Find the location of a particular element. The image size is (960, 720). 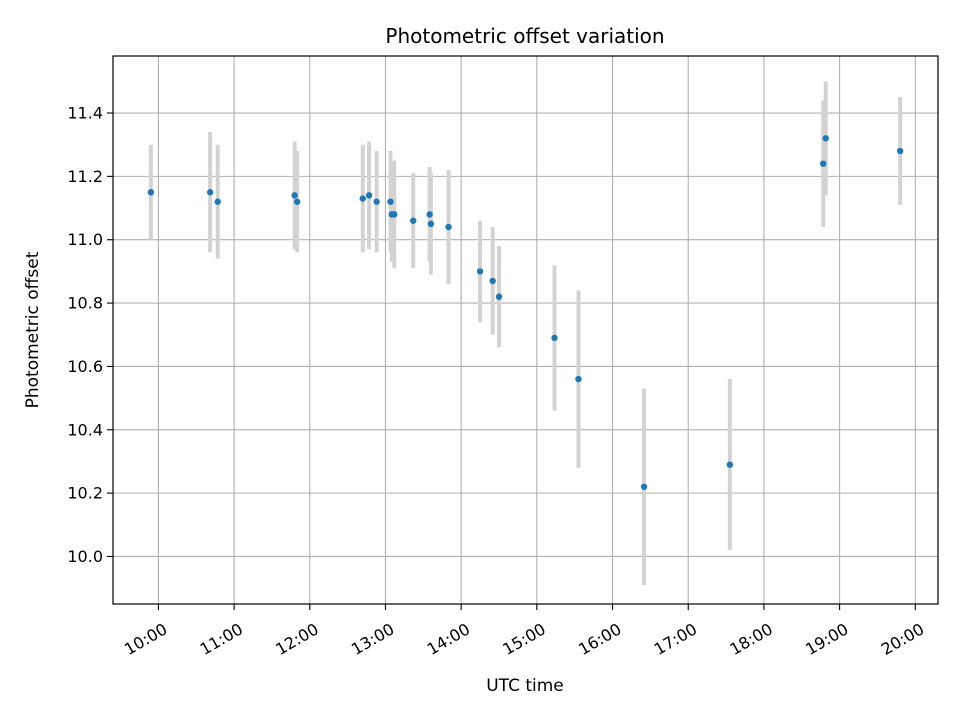

y-tick-label: 10.2 is located at coordinates (85, 493).